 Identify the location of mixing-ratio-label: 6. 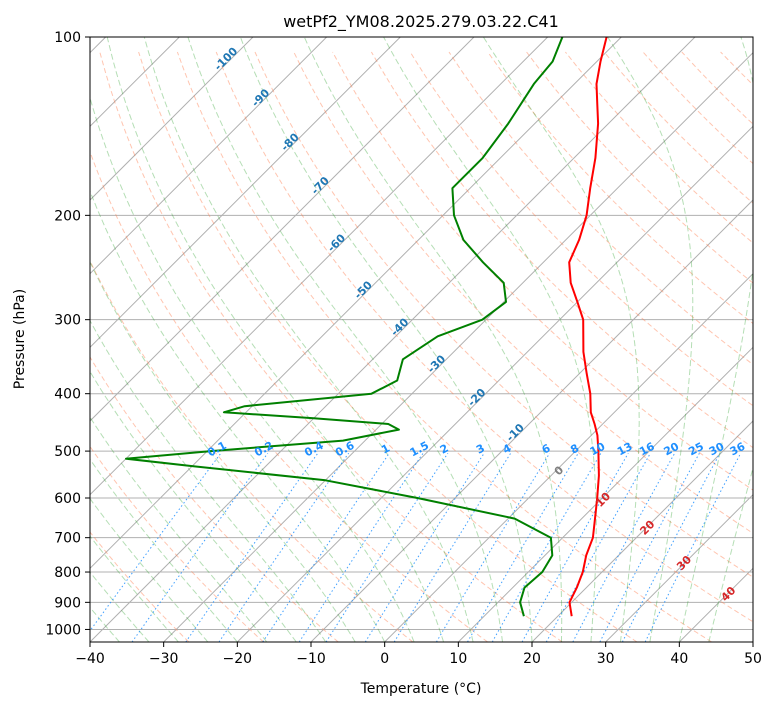
(546, 448).